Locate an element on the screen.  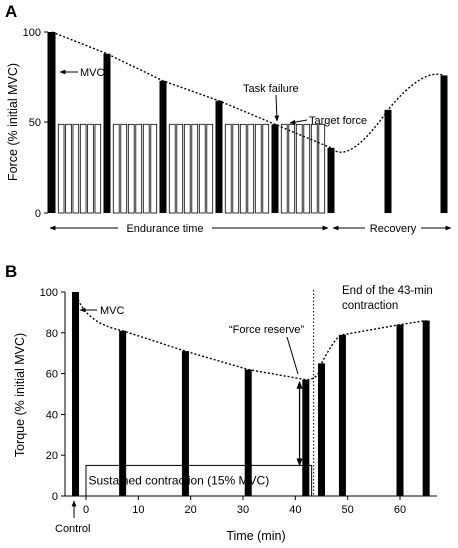
panel-b-ytick-label: 20 is located at coordinates (52, 456).